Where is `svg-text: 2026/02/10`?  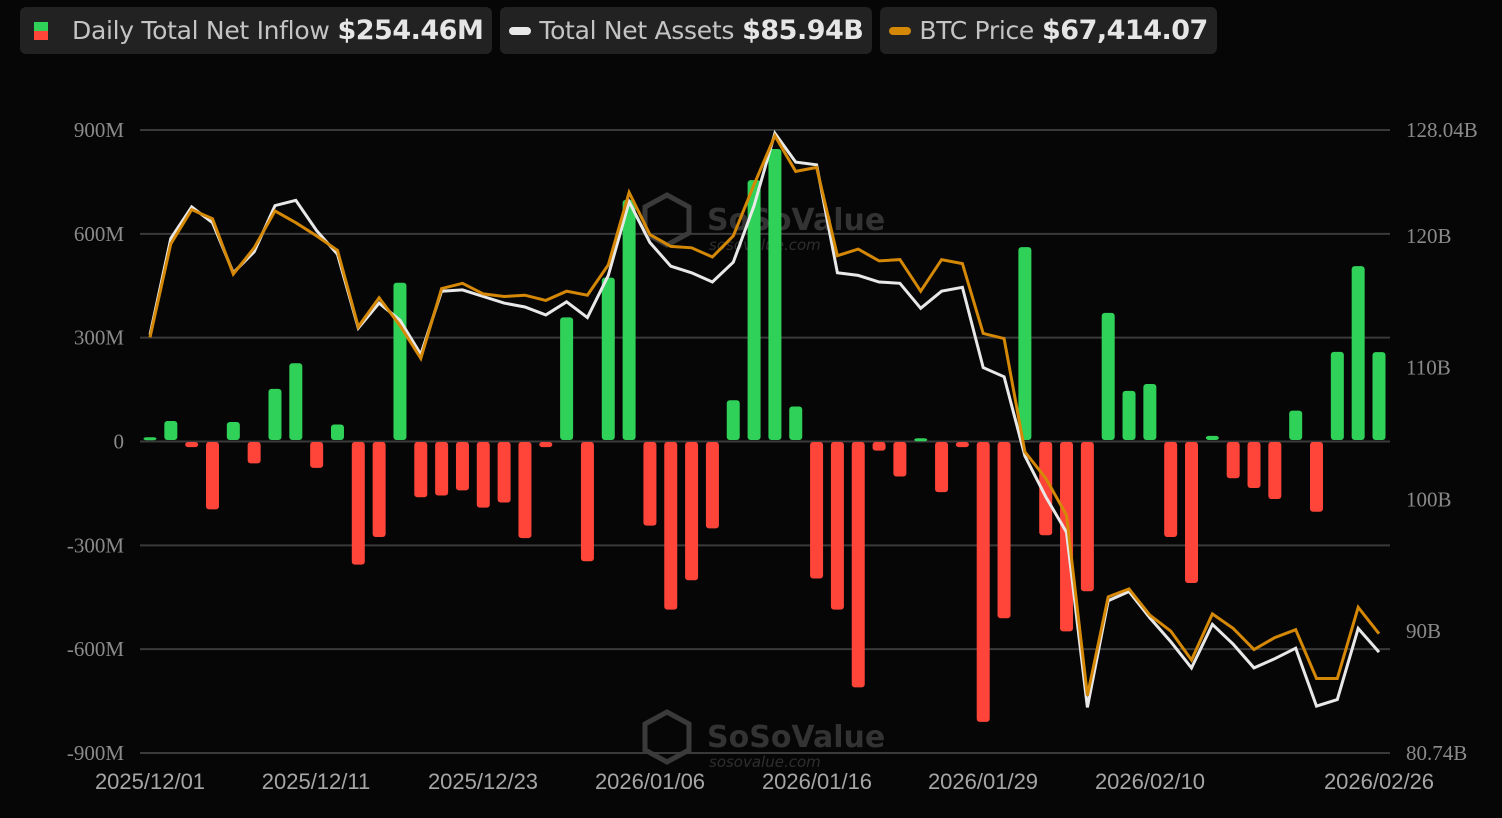
svg-text: 2026/02/10 is located at coordinates (1150, 781).